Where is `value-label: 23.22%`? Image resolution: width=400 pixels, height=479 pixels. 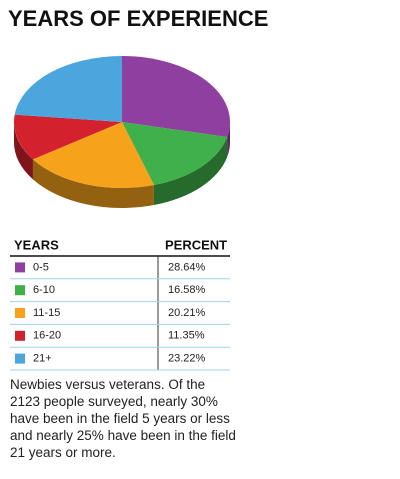
value-label: 23.22% is located at coordinates (187, 359).